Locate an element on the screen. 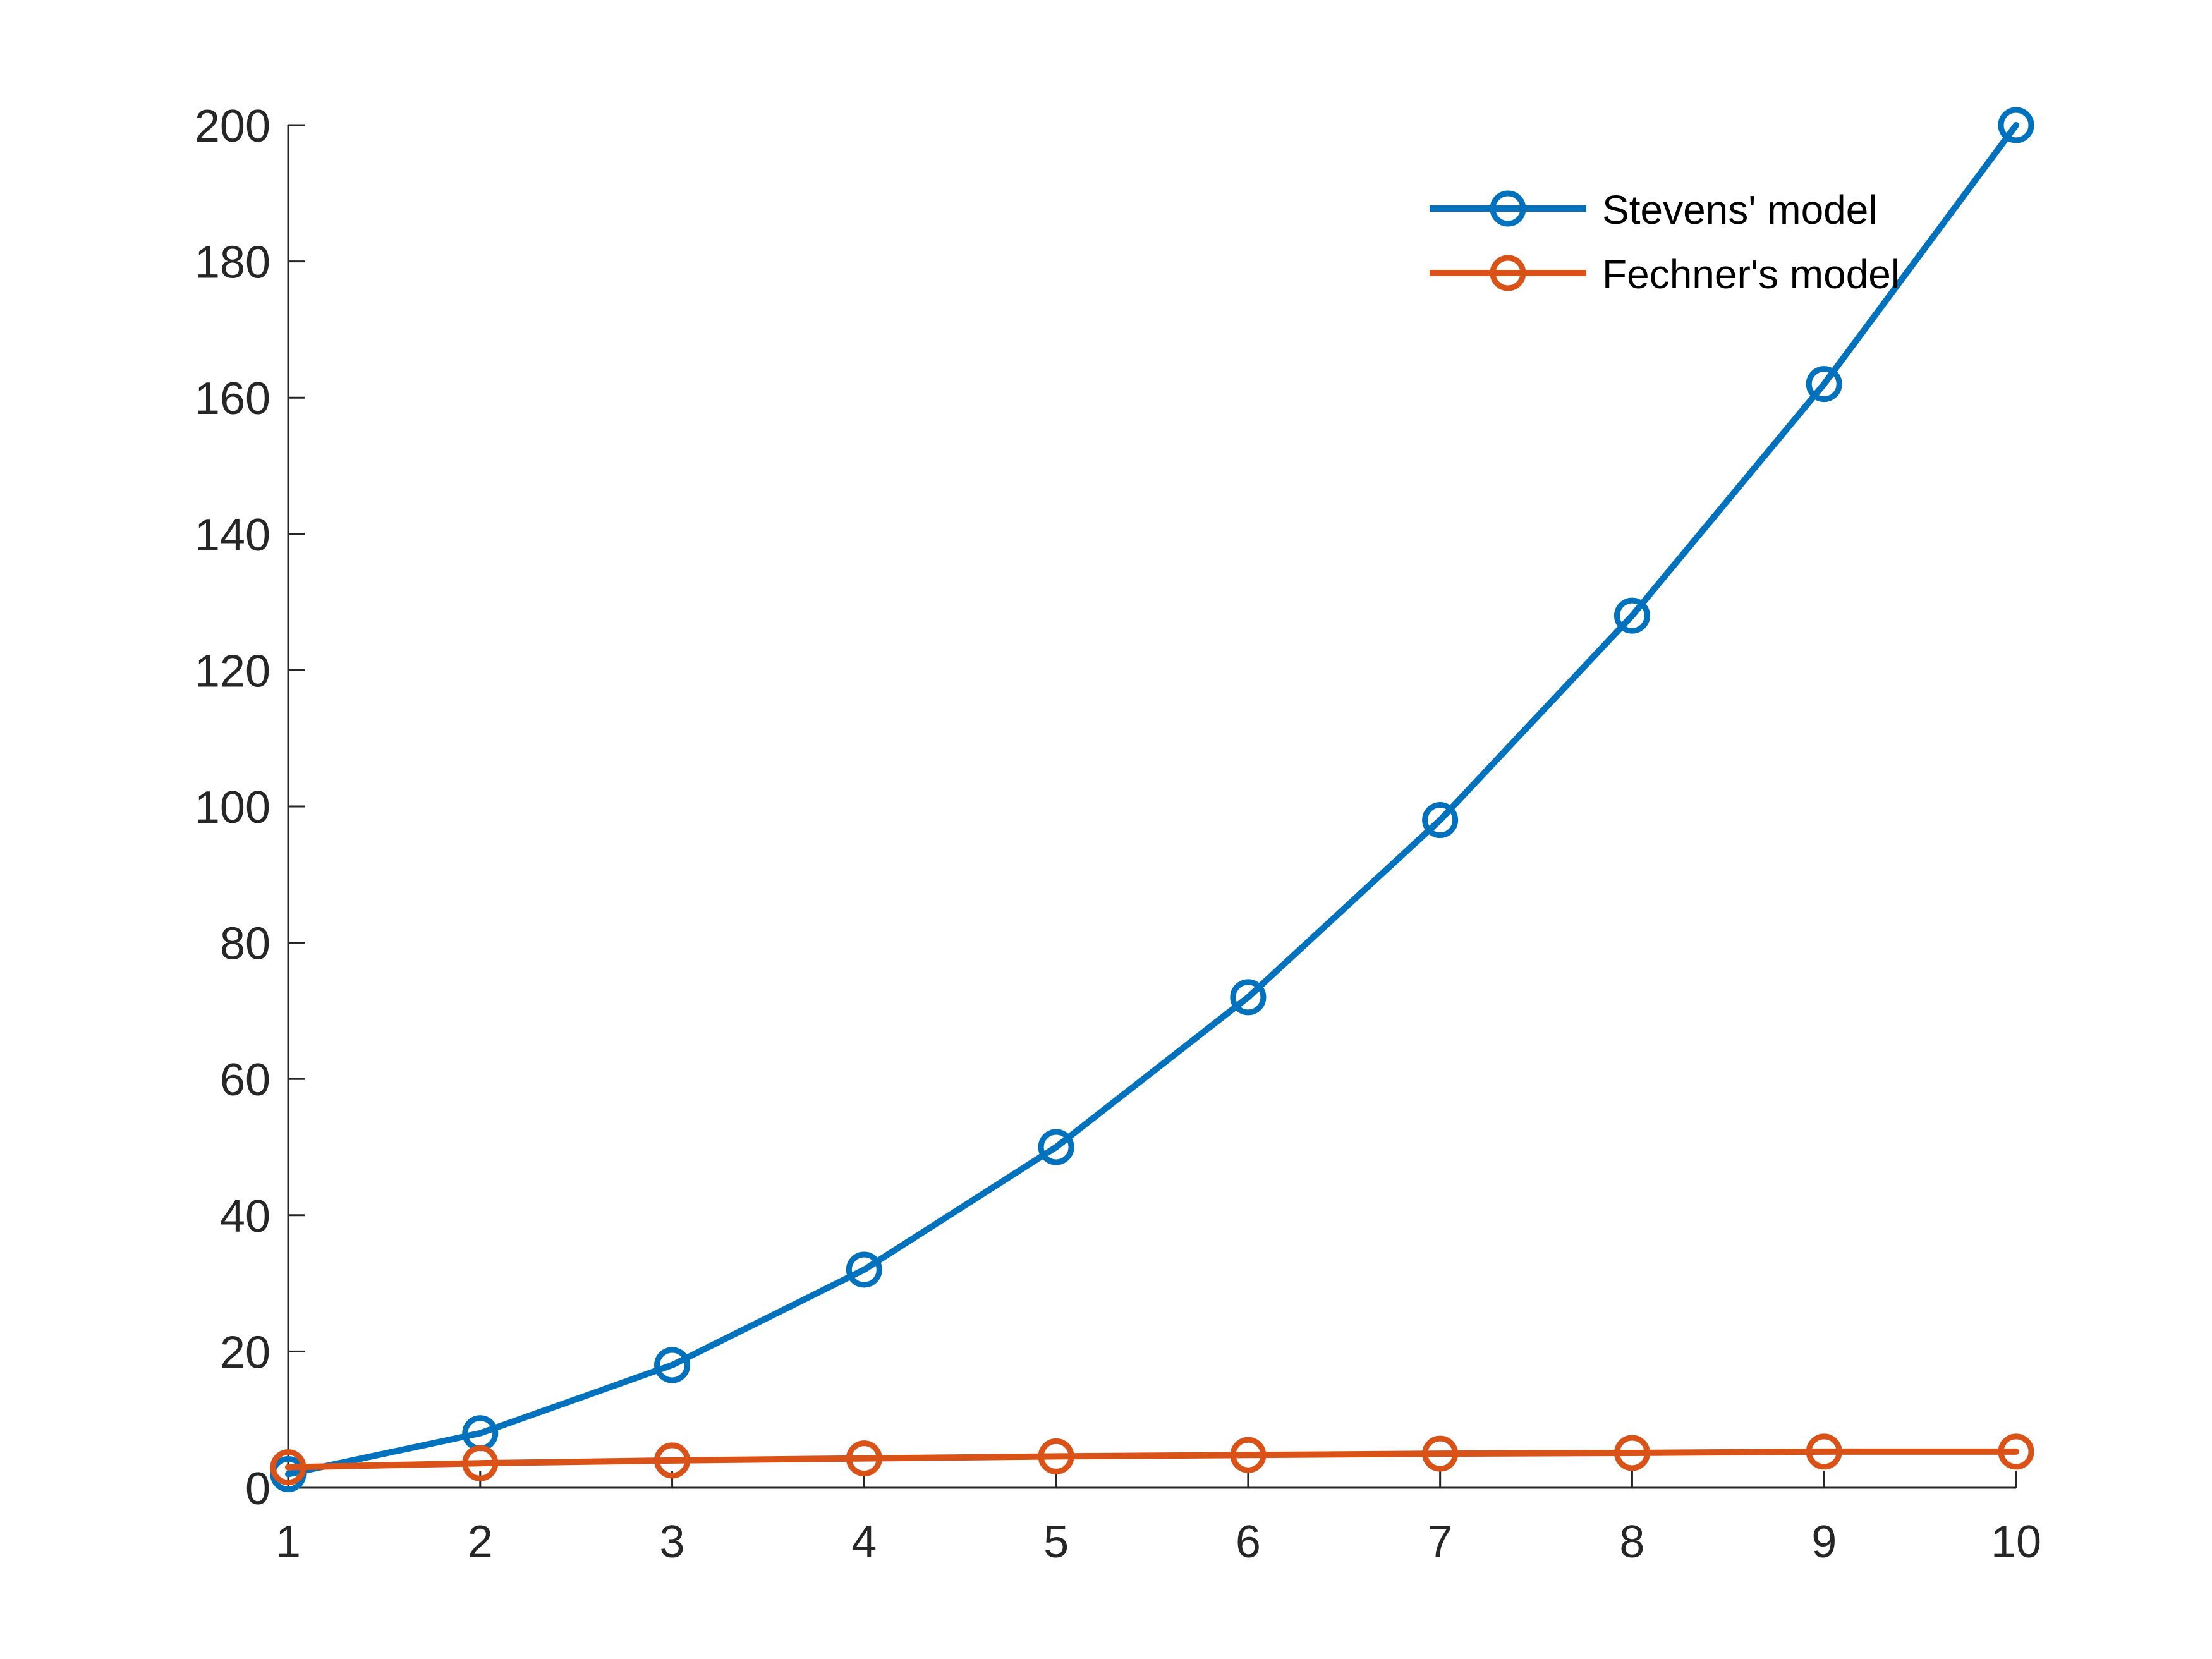  y-tick-label: 80 is located at coordinates (245, 944).